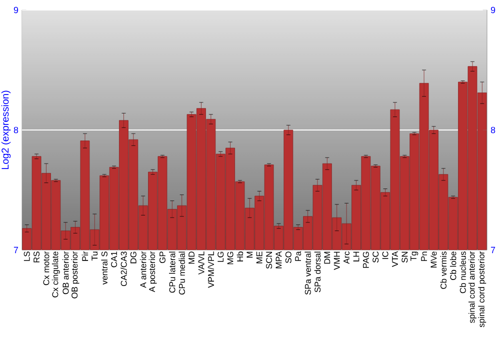 The image size is (500, 350). I want to click on x-tick-label: A anterior, so click(143, 269).